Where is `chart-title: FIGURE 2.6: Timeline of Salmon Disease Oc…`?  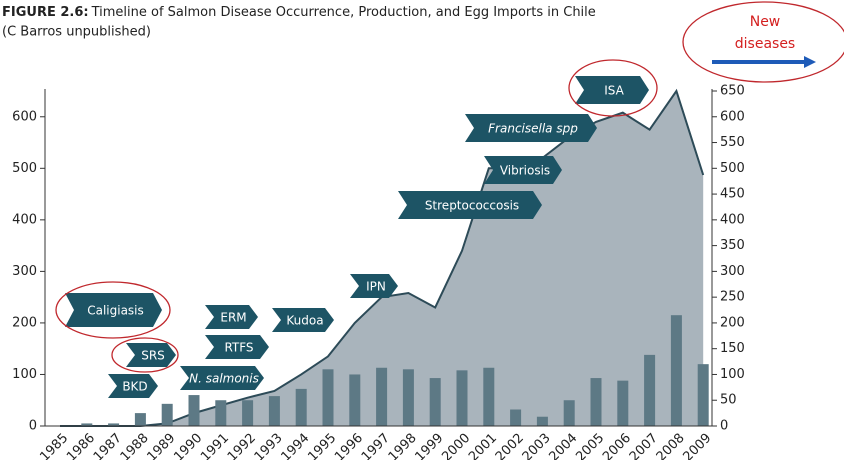 chart-title: FIGURE 2.6: Timeline of Salmon Disease Oc… is located at coordinates (299, 12).